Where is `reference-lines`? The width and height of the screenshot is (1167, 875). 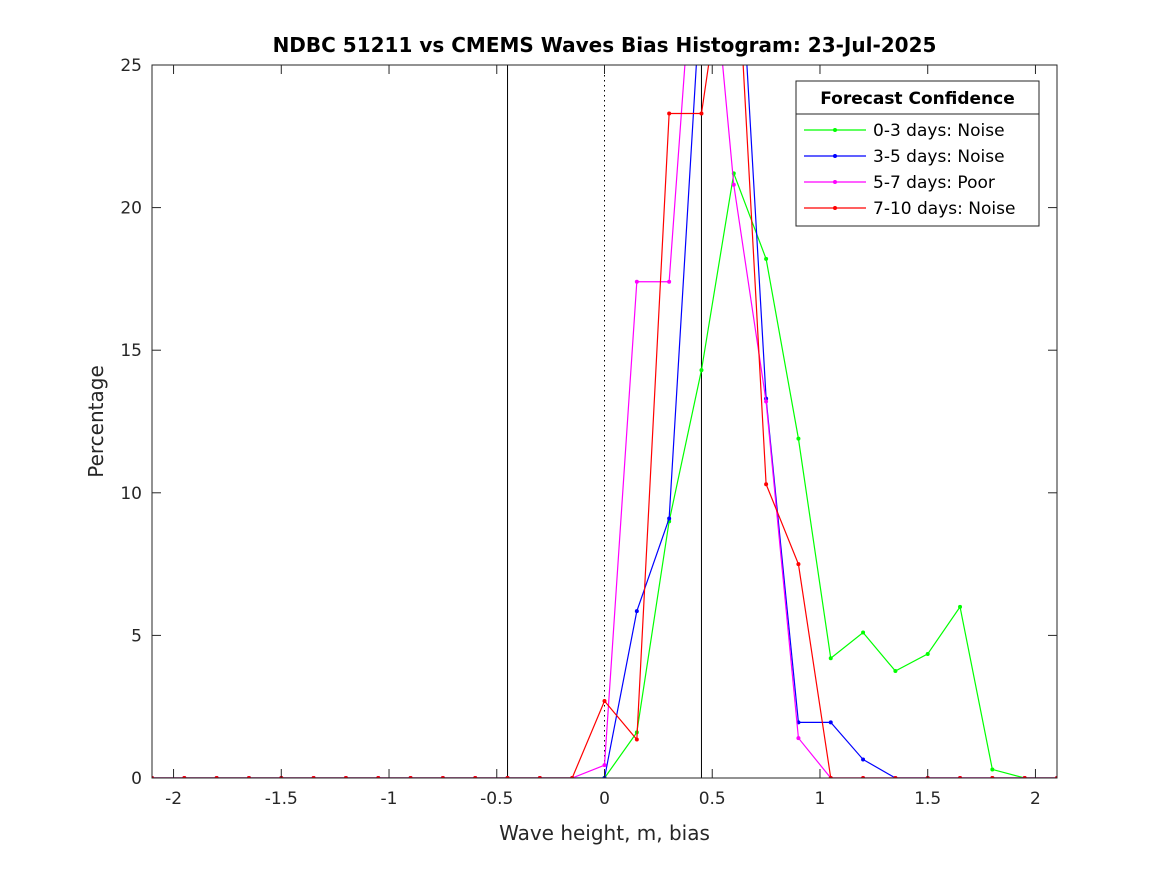
reference-lines is located at coordinates (604, 421).